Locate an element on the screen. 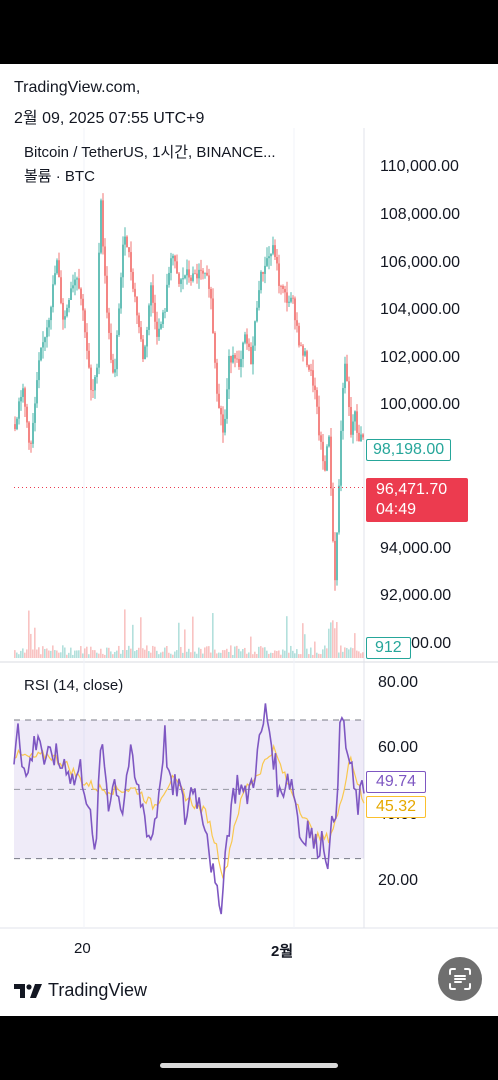  price-tick: 92,000.00 is located at coordinates (416, 596).